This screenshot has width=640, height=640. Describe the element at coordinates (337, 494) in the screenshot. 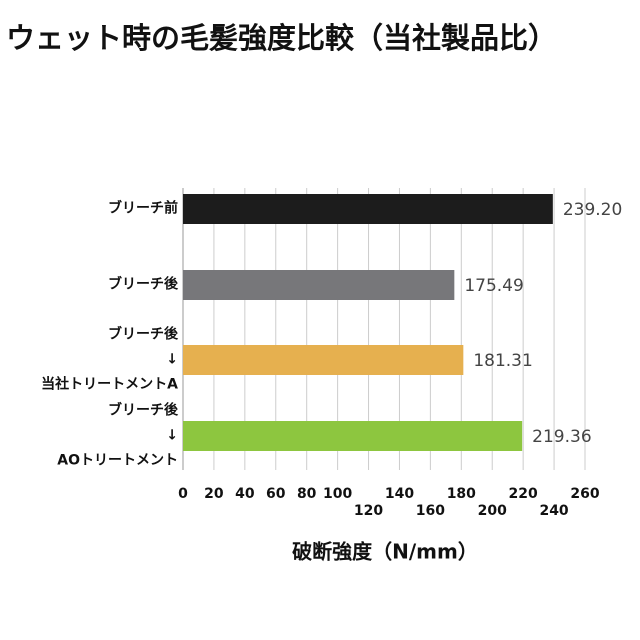

I see `x-tick-label: 100` at that location.